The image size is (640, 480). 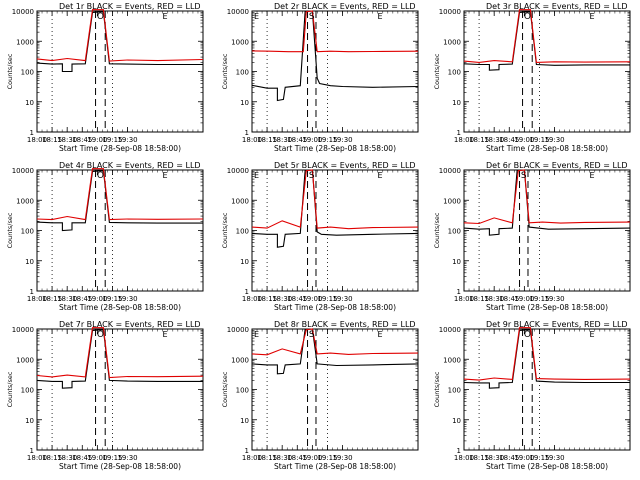 I want to click on panel-title: Det 7r BLACK = Events, RED = LLD, so click(x=130, y=324).